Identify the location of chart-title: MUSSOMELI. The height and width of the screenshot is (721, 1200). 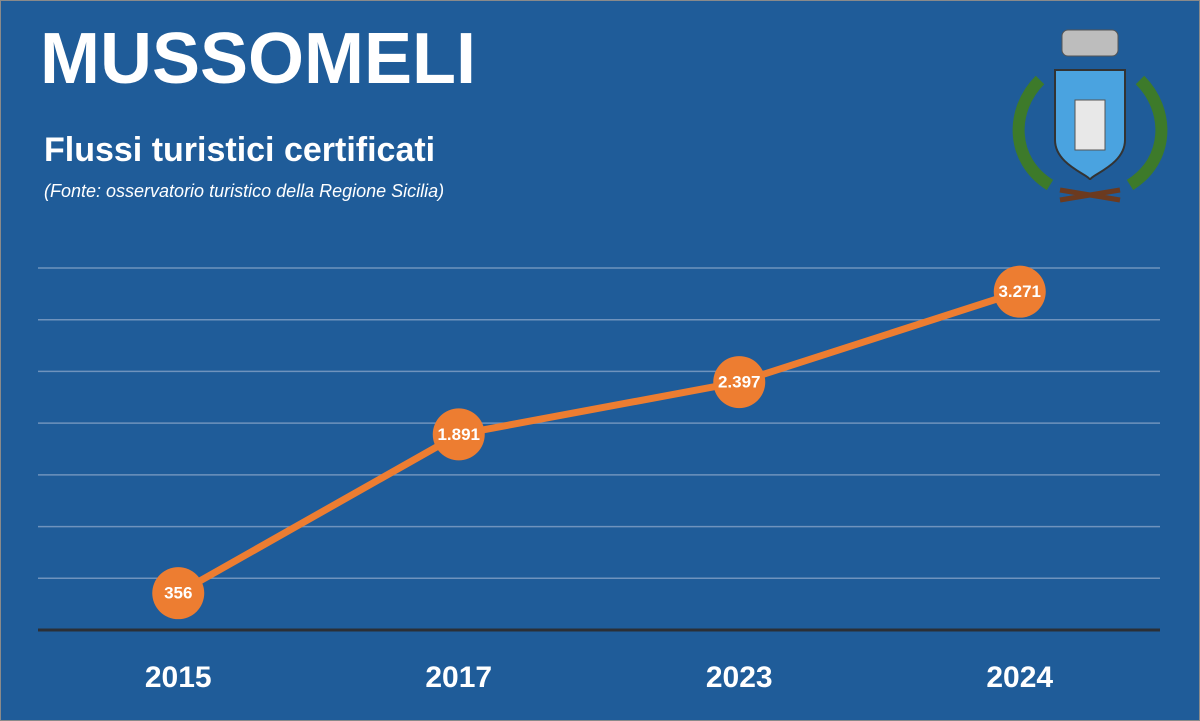
(258, 59).